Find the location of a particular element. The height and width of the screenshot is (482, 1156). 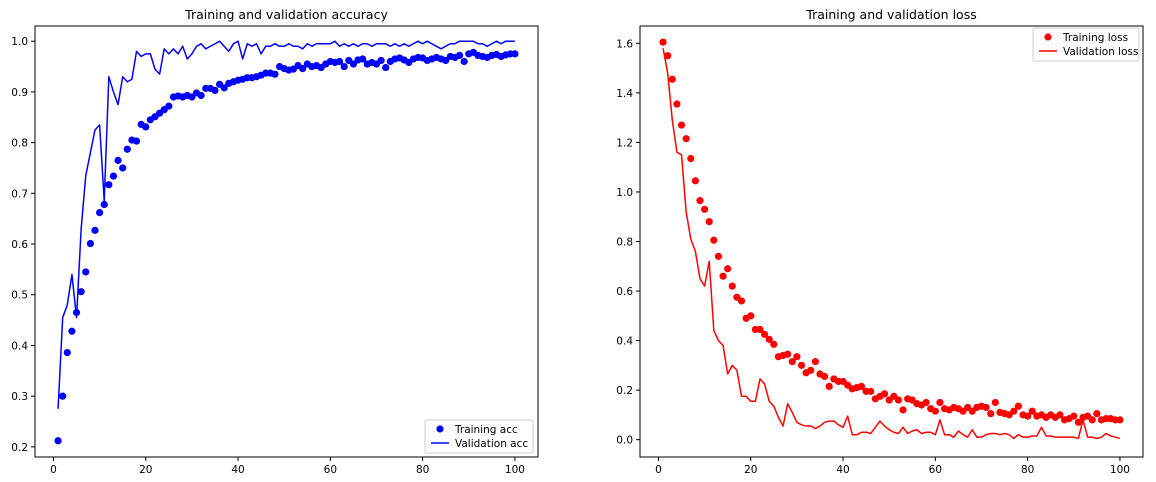

legend-label: Validation loss is located at coordinates (1100, 52).